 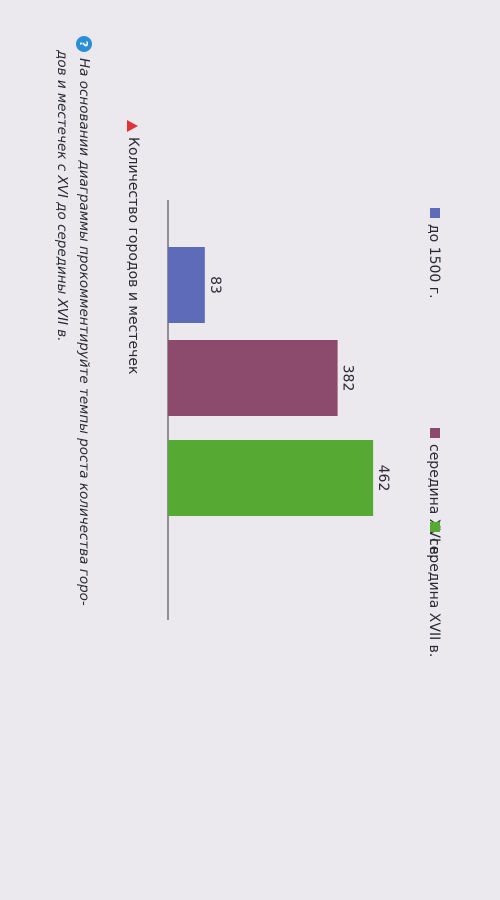 I want to click on value-label: 382, so click(x=348, y=378).